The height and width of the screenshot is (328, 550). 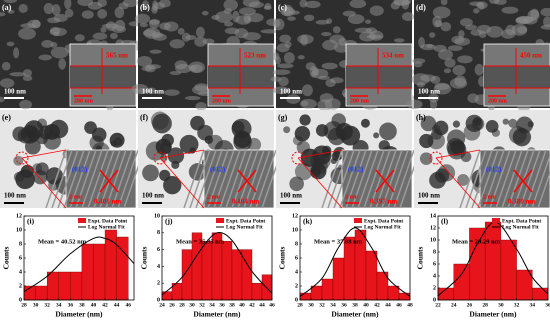 I want to click on plane-label: (012), so click(x=80, y=170).